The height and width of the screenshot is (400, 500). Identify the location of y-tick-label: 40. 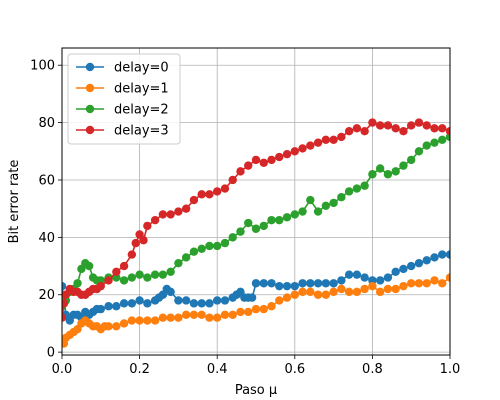
(46, 238).